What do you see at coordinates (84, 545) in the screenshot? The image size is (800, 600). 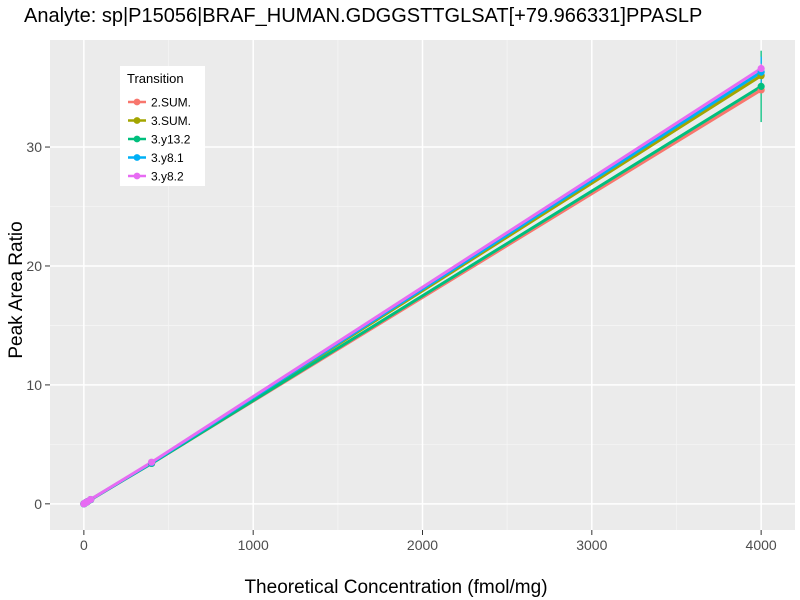 I see `x-tick-label: 0` at bounding box center [84, 545].